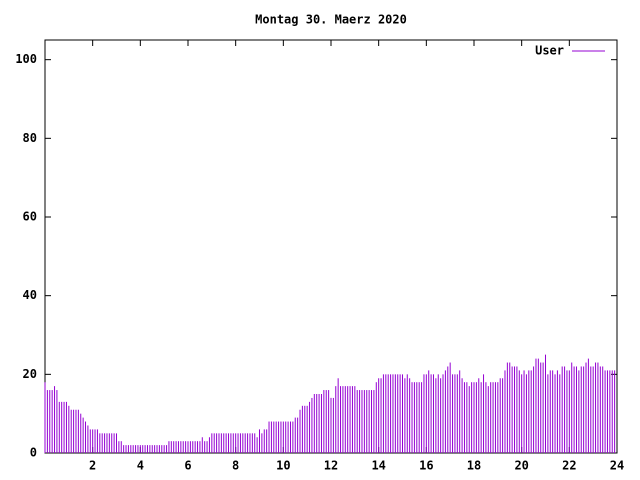  I want to click on chart-title: Montag 30. Maerz 2020, so click(331, 20).